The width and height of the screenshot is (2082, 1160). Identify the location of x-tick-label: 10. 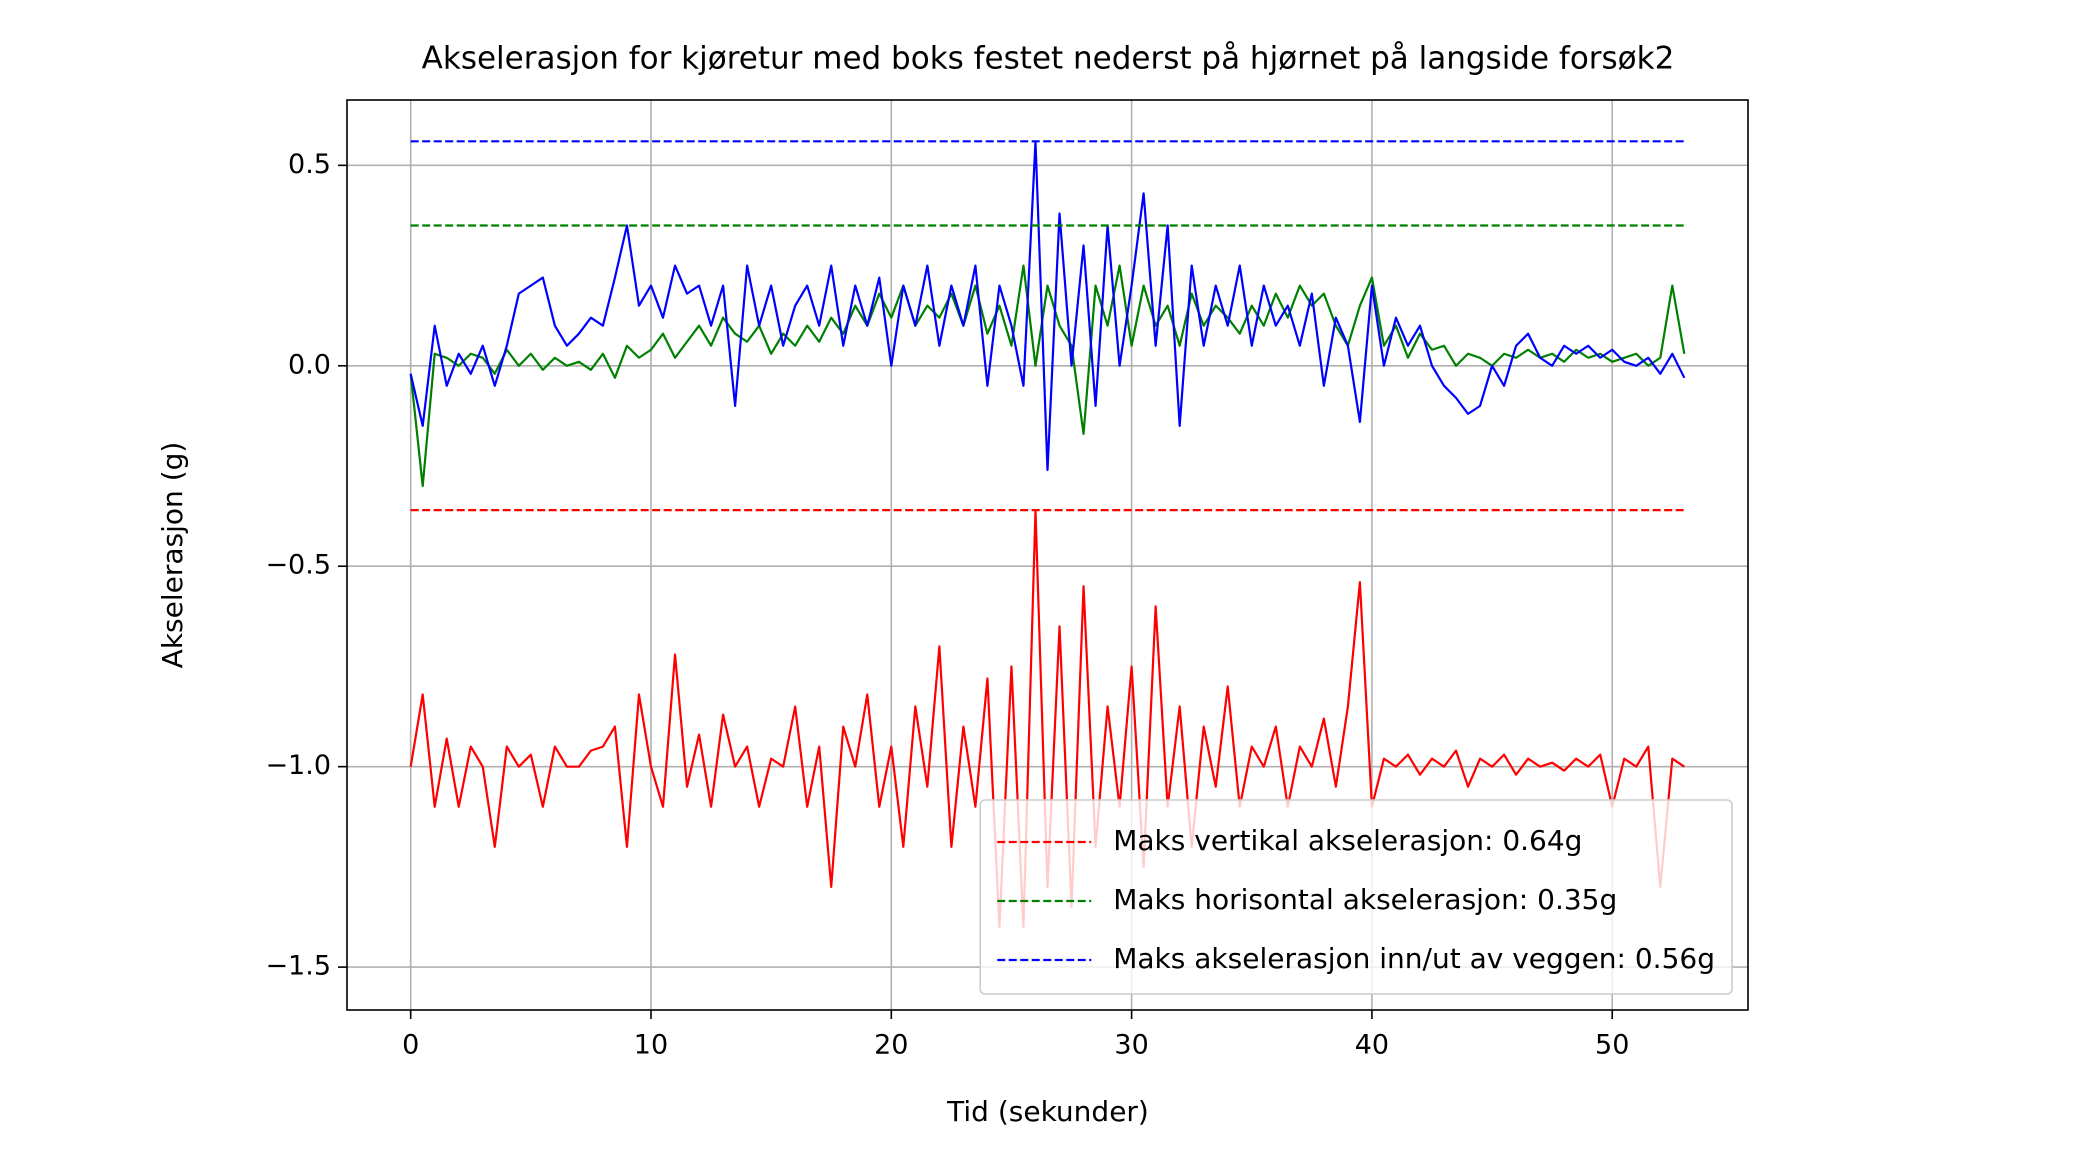
(651, 1045).